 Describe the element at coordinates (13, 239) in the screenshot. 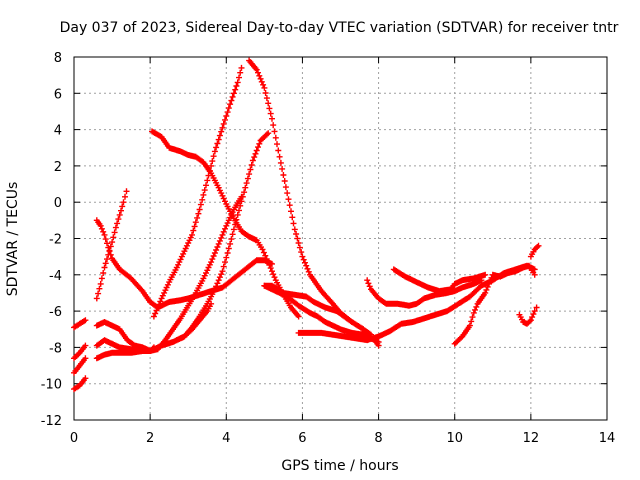

I see `y-axis-label: SDTVAR / TECUs` at that location.